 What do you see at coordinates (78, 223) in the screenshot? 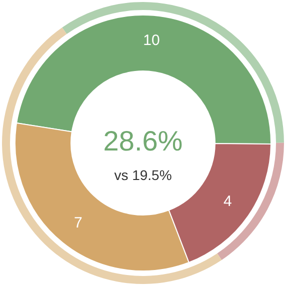
I see `data-label: 7` at bounding box center [78, 223].